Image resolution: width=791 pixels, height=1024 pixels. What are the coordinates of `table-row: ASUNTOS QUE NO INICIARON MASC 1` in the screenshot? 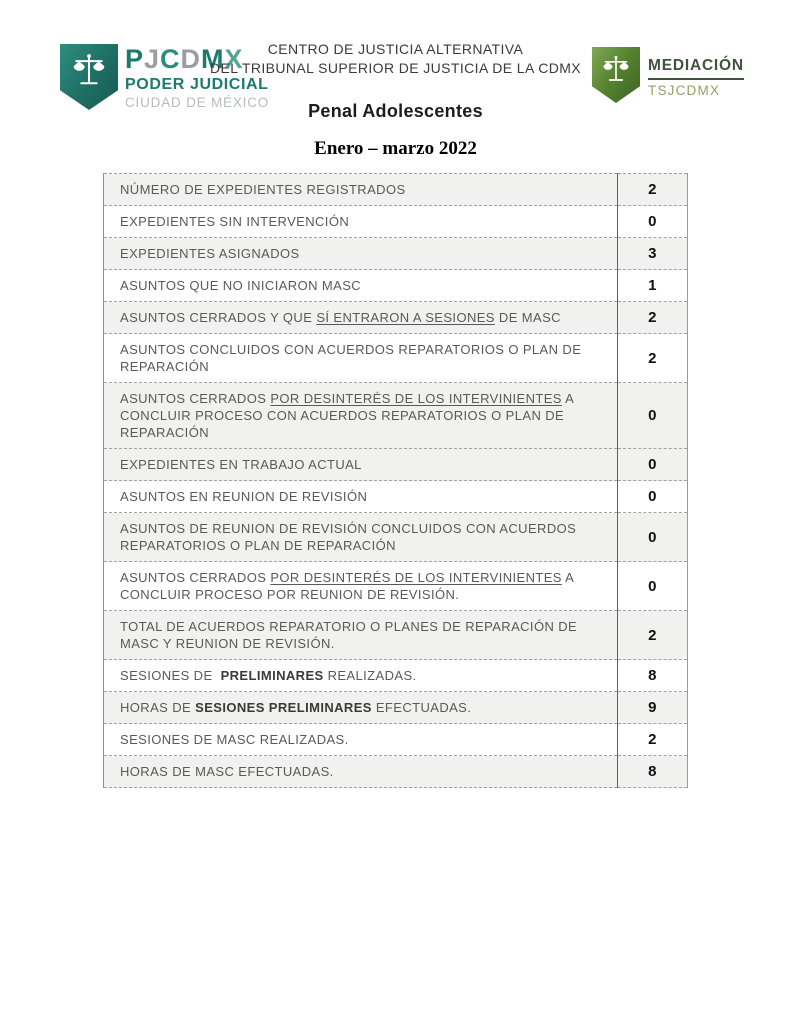 It's located at (395, 285).